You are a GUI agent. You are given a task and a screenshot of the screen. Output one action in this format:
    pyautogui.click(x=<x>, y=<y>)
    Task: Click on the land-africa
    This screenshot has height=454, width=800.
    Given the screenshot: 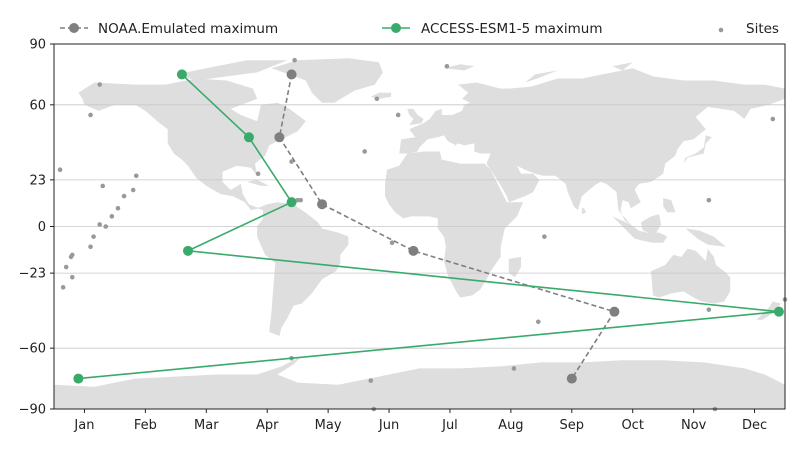 What is the action you would take?
    pyautogui.click(x=454, y=224)
    